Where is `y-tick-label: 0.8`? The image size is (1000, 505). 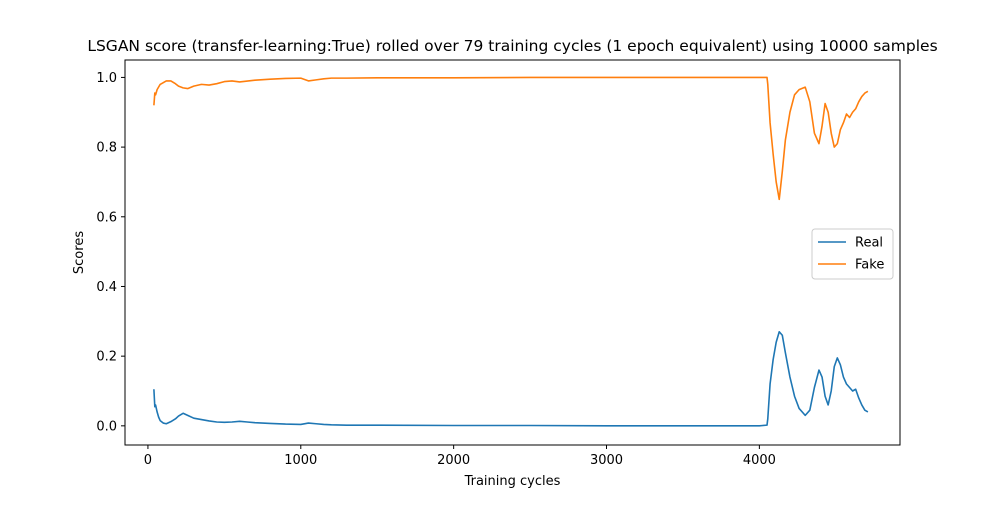 y-tick-label: 0.8 is located at coordinates (106, 148).